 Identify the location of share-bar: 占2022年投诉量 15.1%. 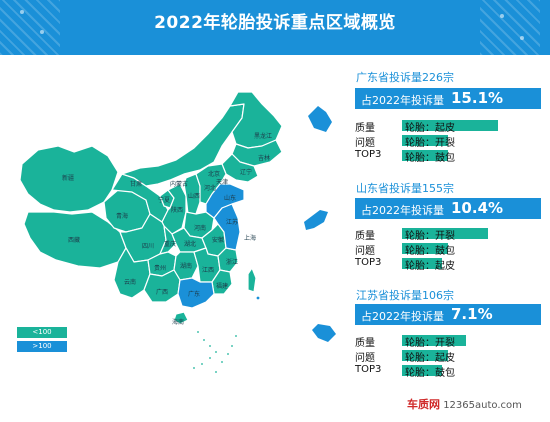
(448, 98).